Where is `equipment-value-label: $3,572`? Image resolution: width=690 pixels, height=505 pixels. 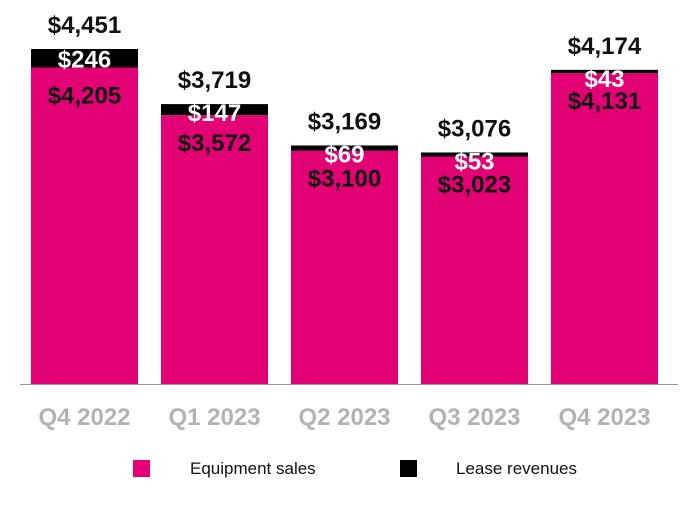
equipment-value-label: $3,572 is located at coordinates (214, 143).